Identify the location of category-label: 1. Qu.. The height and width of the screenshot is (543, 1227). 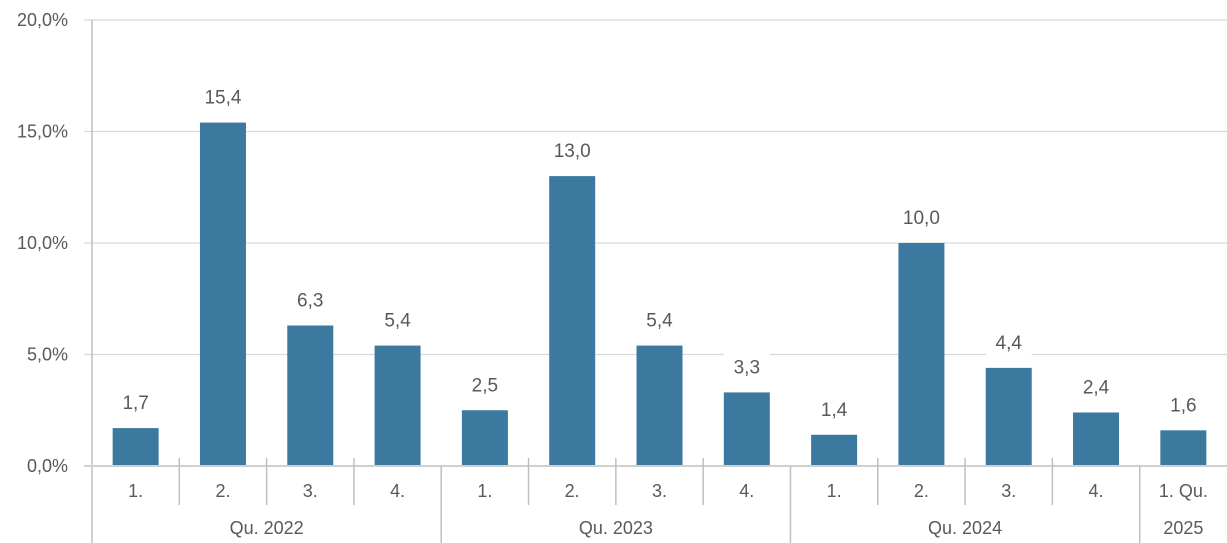
(1183, 491).